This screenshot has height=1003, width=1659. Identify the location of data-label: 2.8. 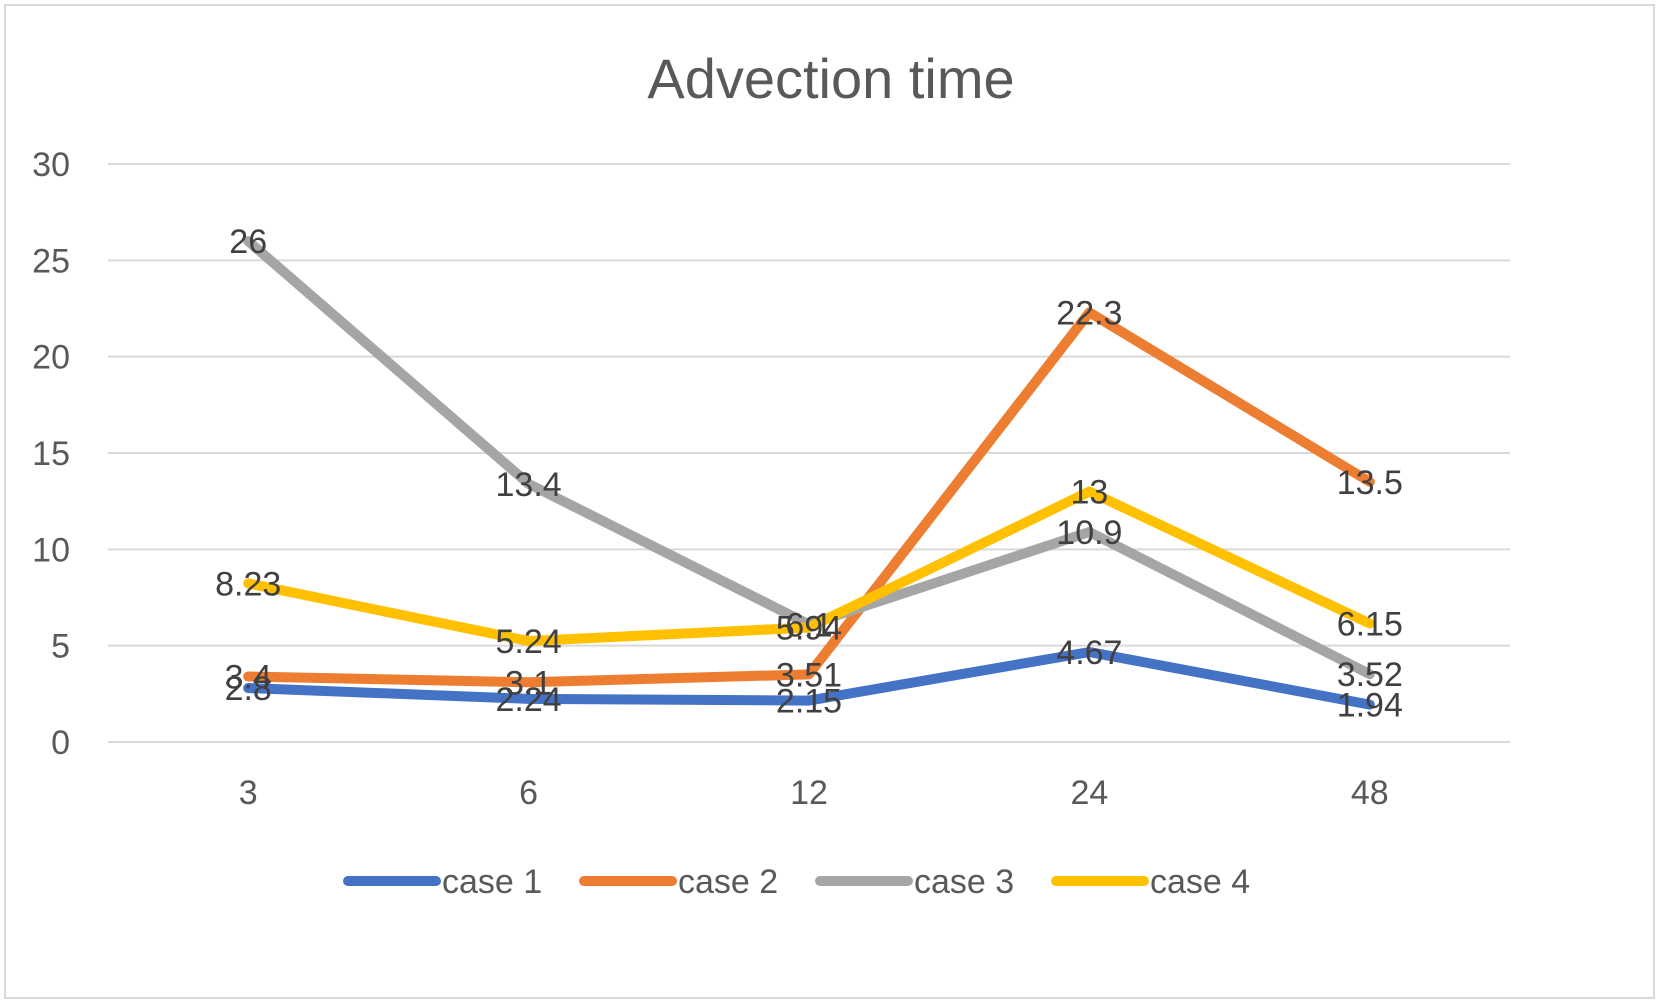
(248, 689).